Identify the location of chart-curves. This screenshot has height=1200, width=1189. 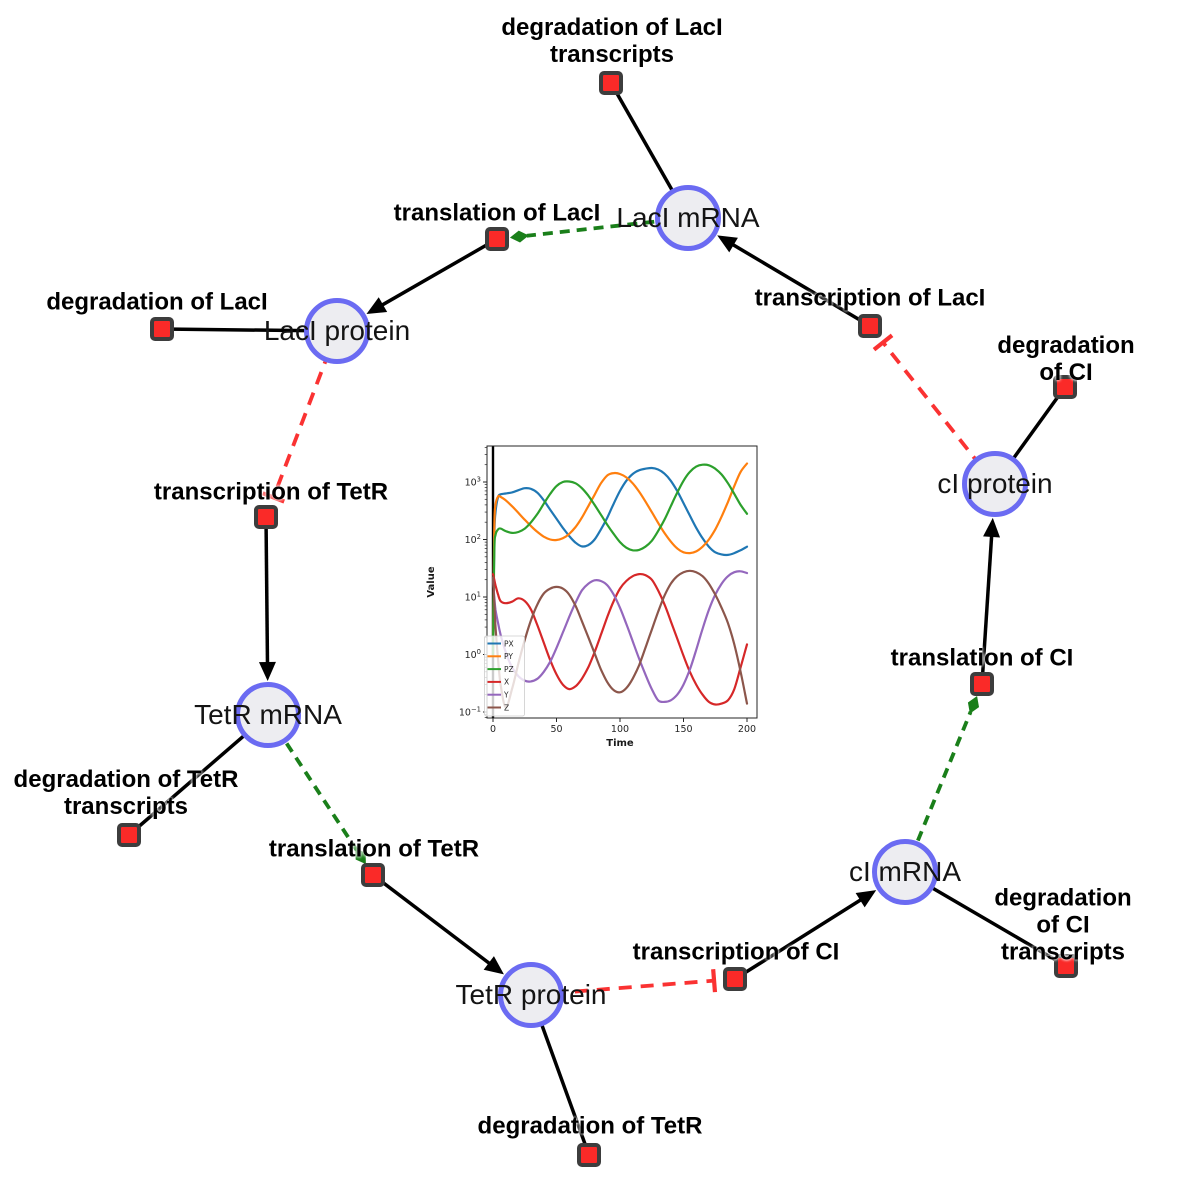
(620, 585).